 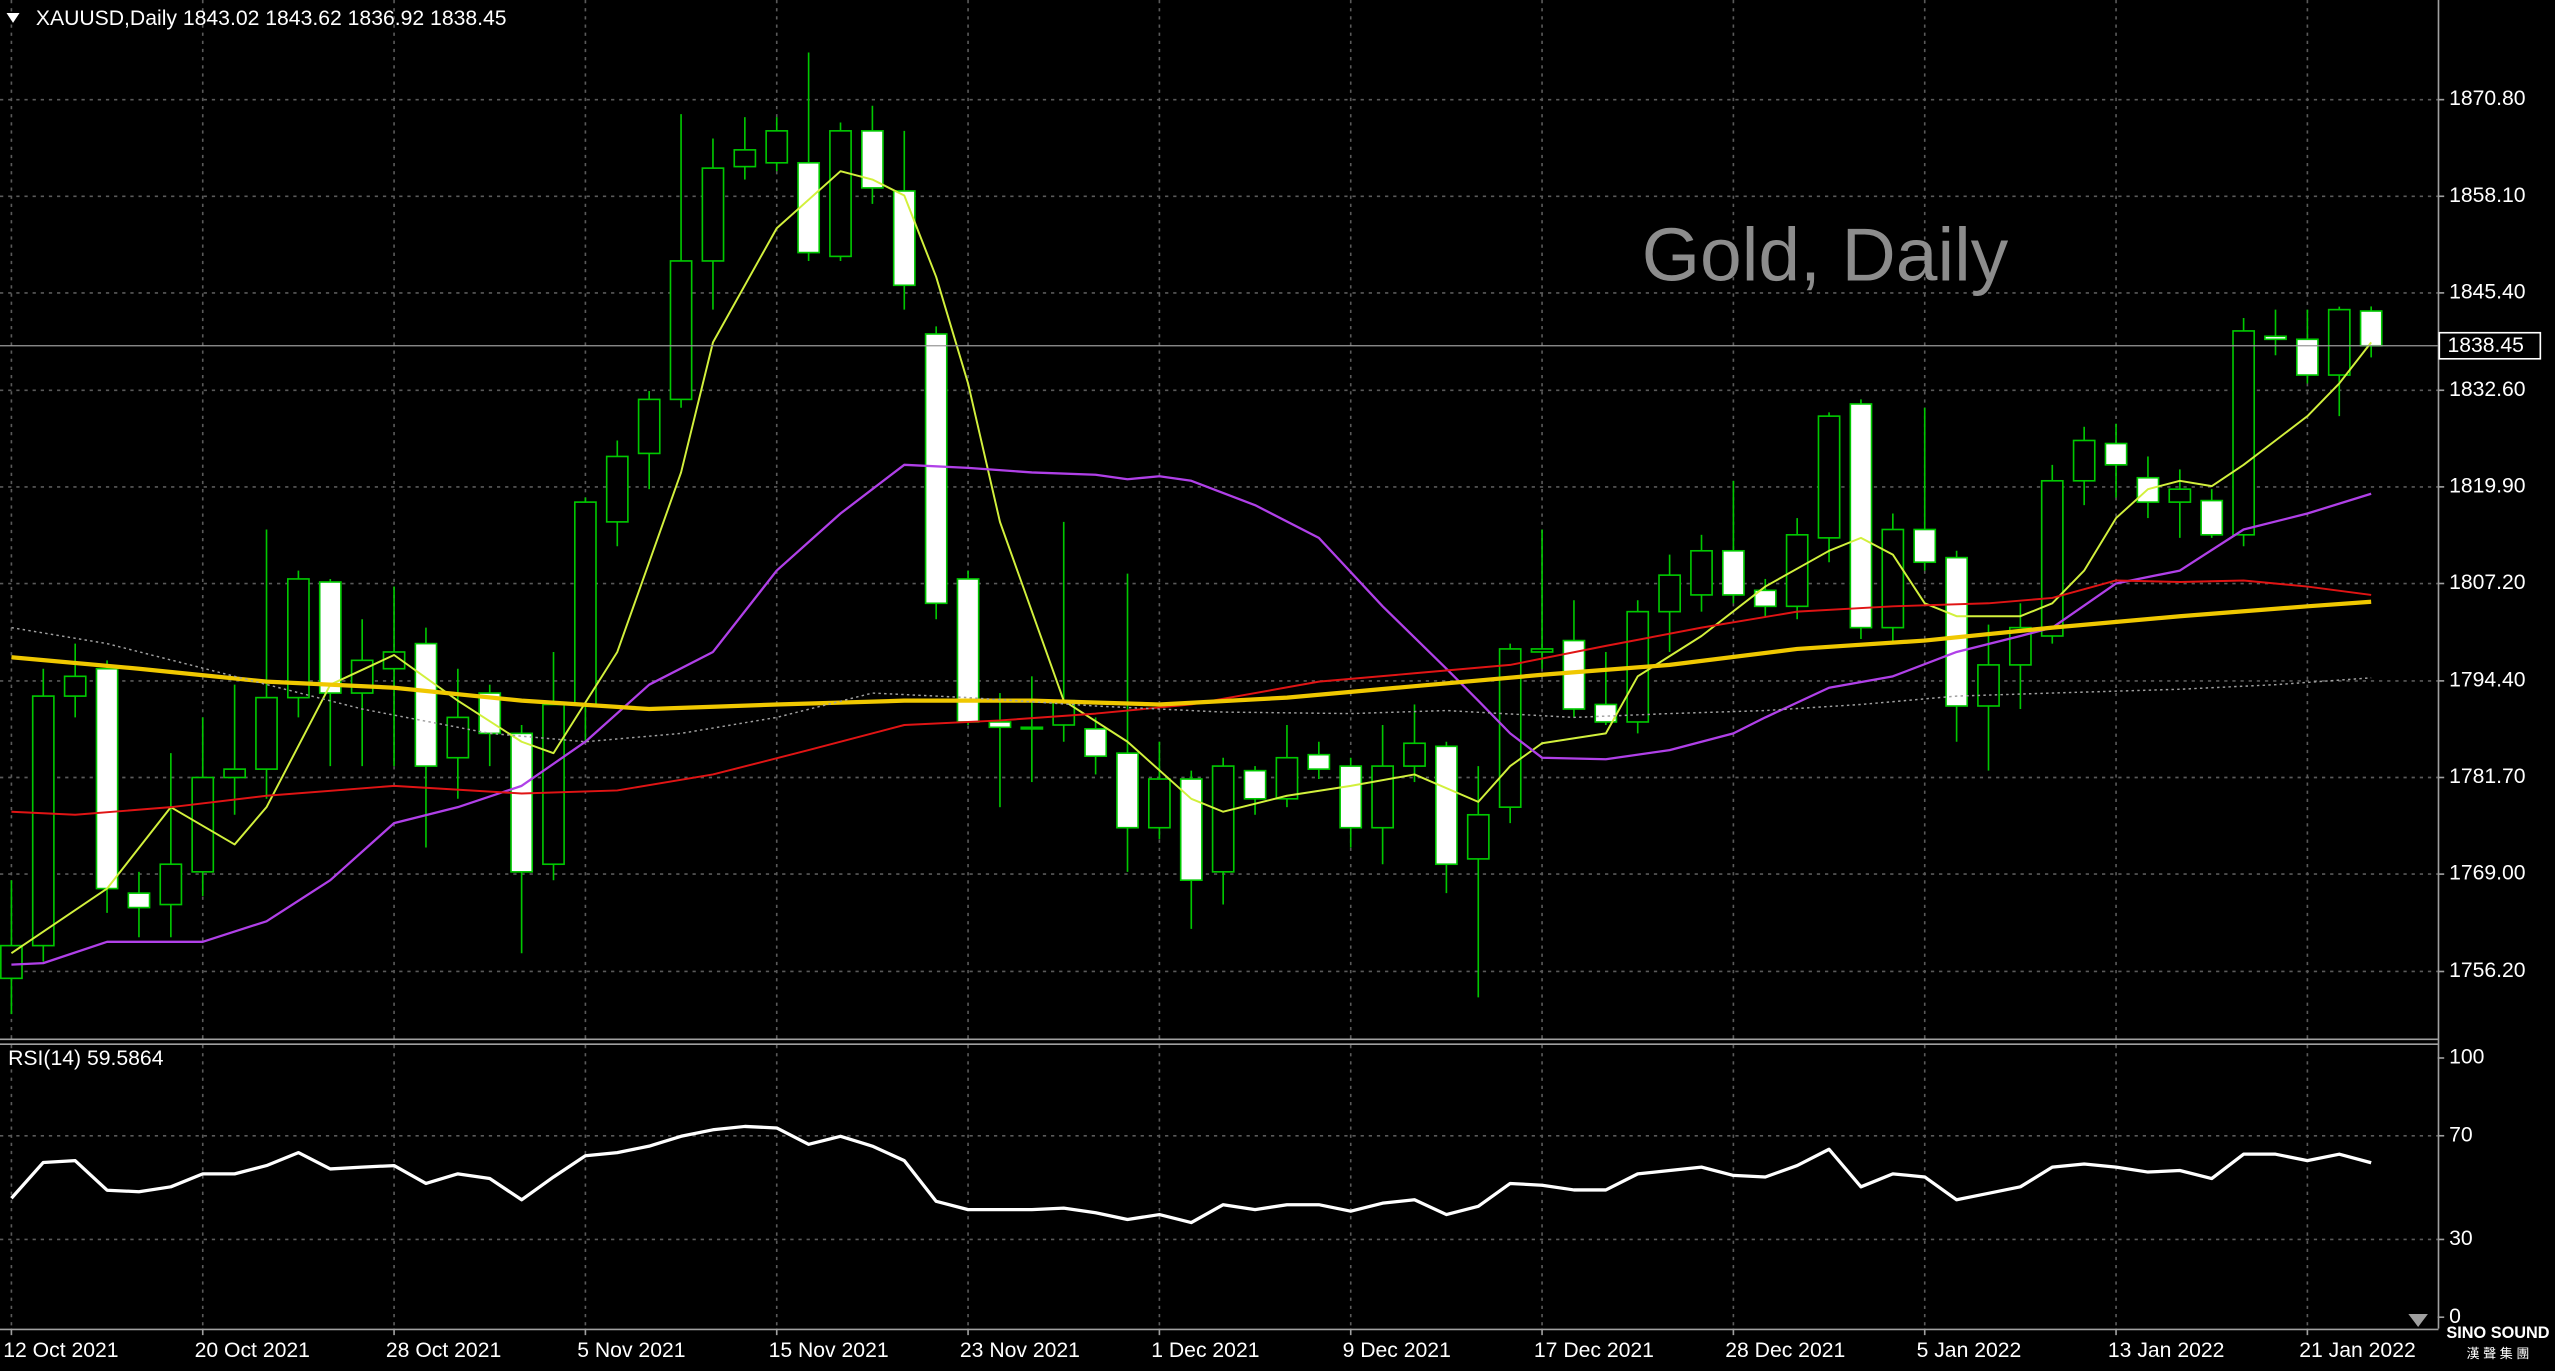 I want to click on y-tick-label: 1769.00, so click(x=2487, y=873).